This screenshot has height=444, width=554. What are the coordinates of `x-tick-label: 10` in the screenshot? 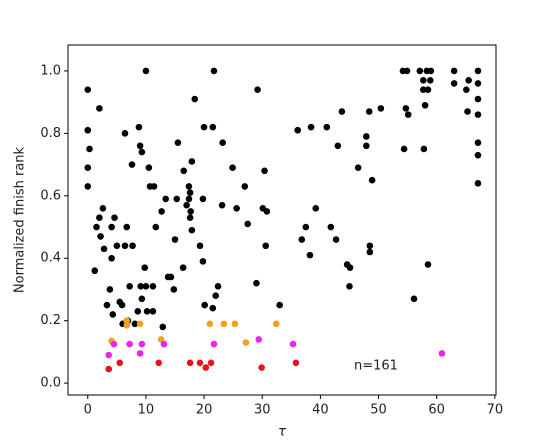 It's located at (146, 410).